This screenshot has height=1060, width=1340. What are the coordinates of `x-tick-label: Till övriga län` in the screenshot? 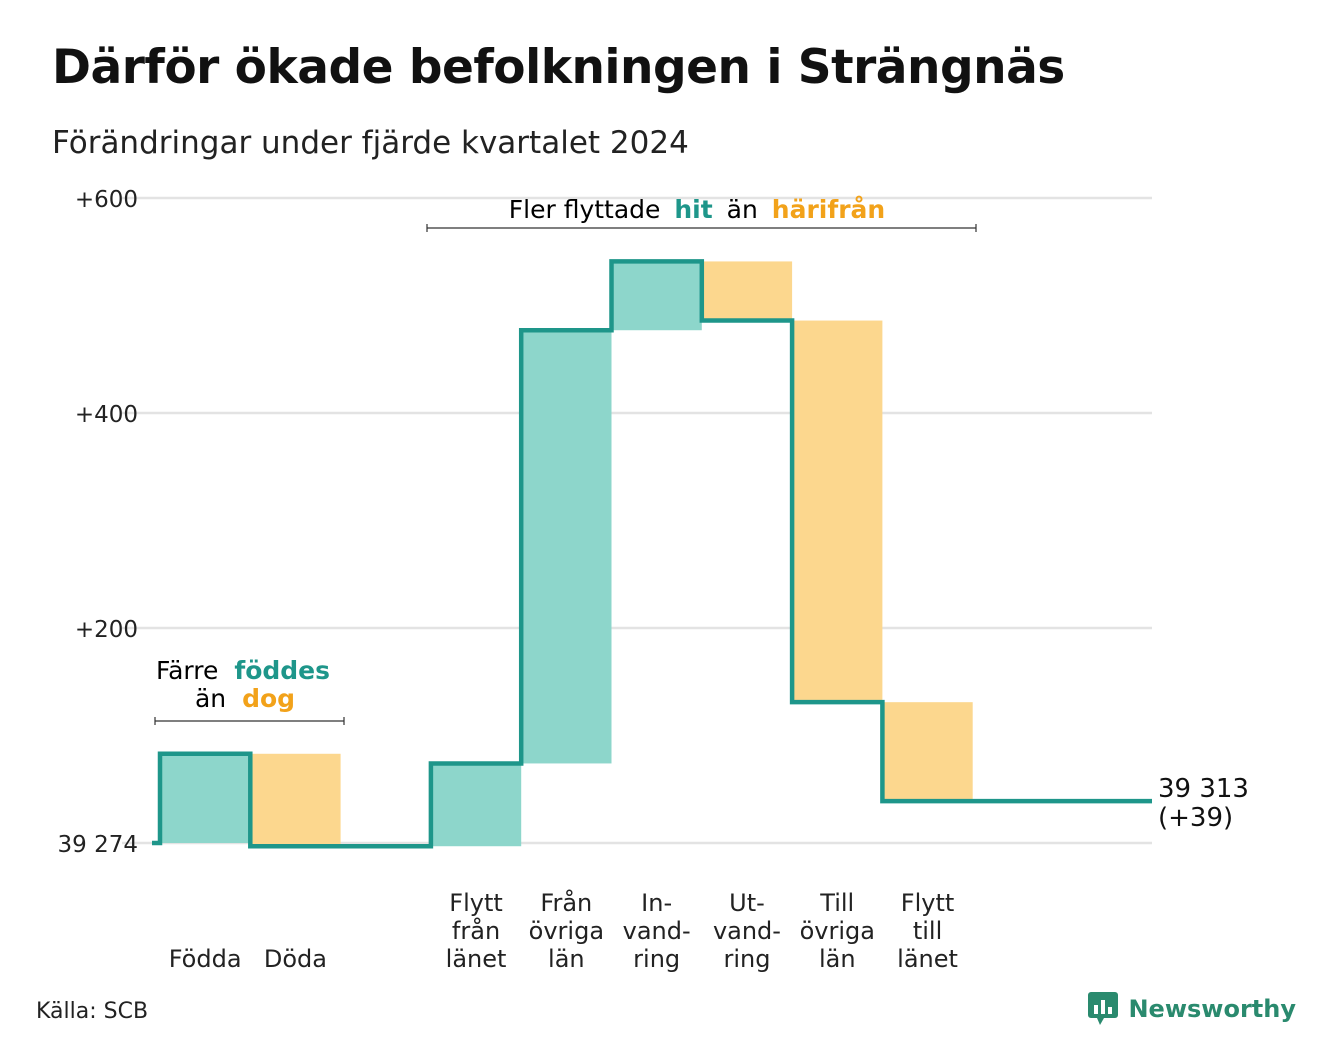 It's located at (837, 931).